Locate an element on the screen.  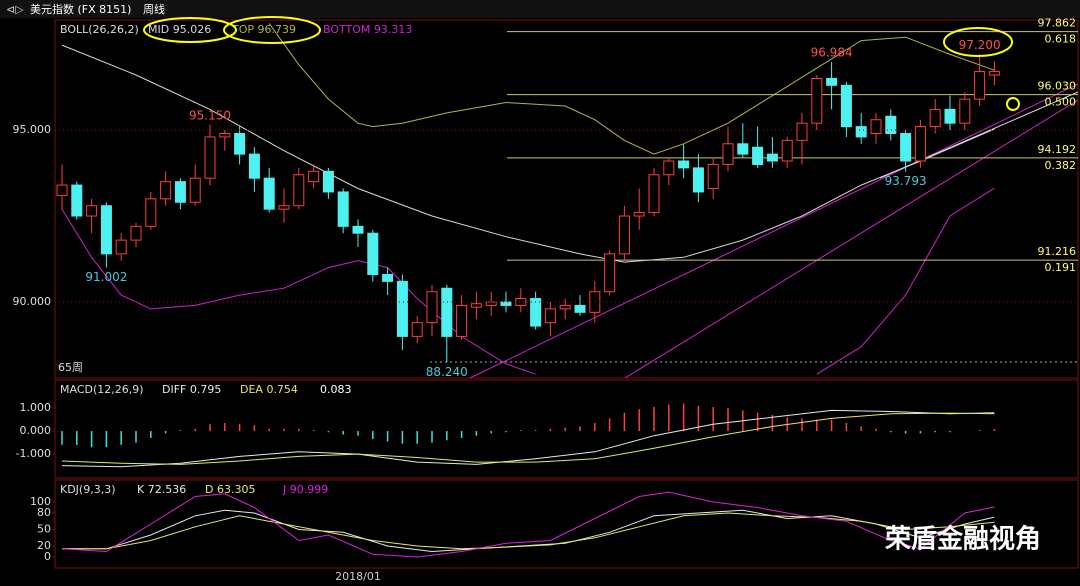
fib-ratio: 0.191 is located at coordinates (1061, 267).